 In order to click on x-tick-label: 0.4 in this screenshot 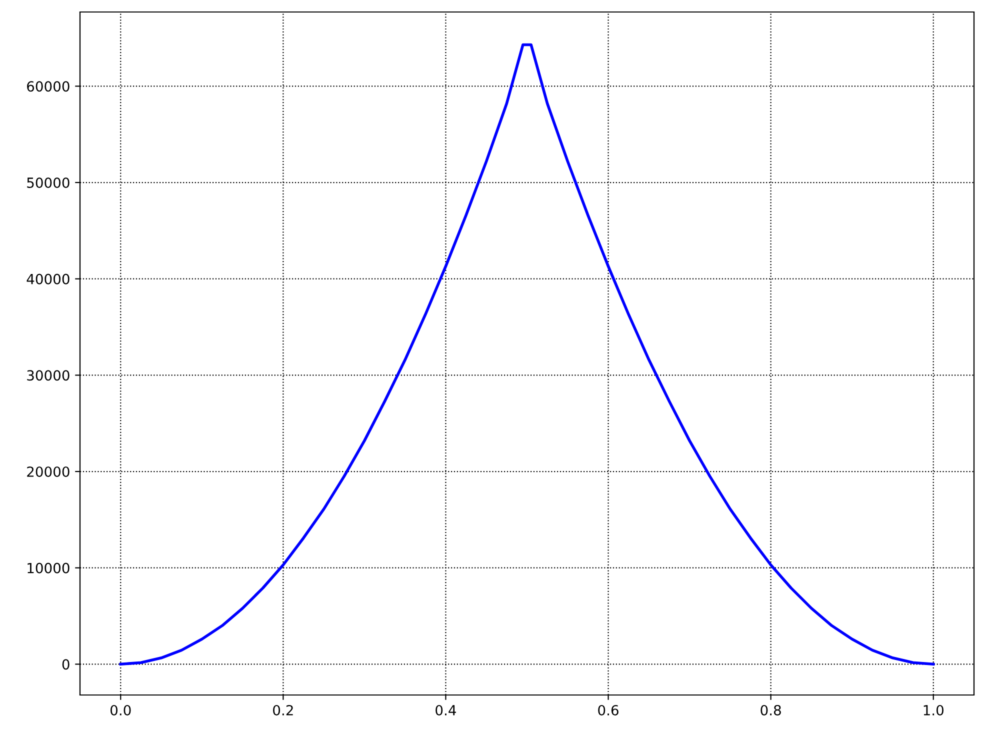, I will do `click(446, 710)`.